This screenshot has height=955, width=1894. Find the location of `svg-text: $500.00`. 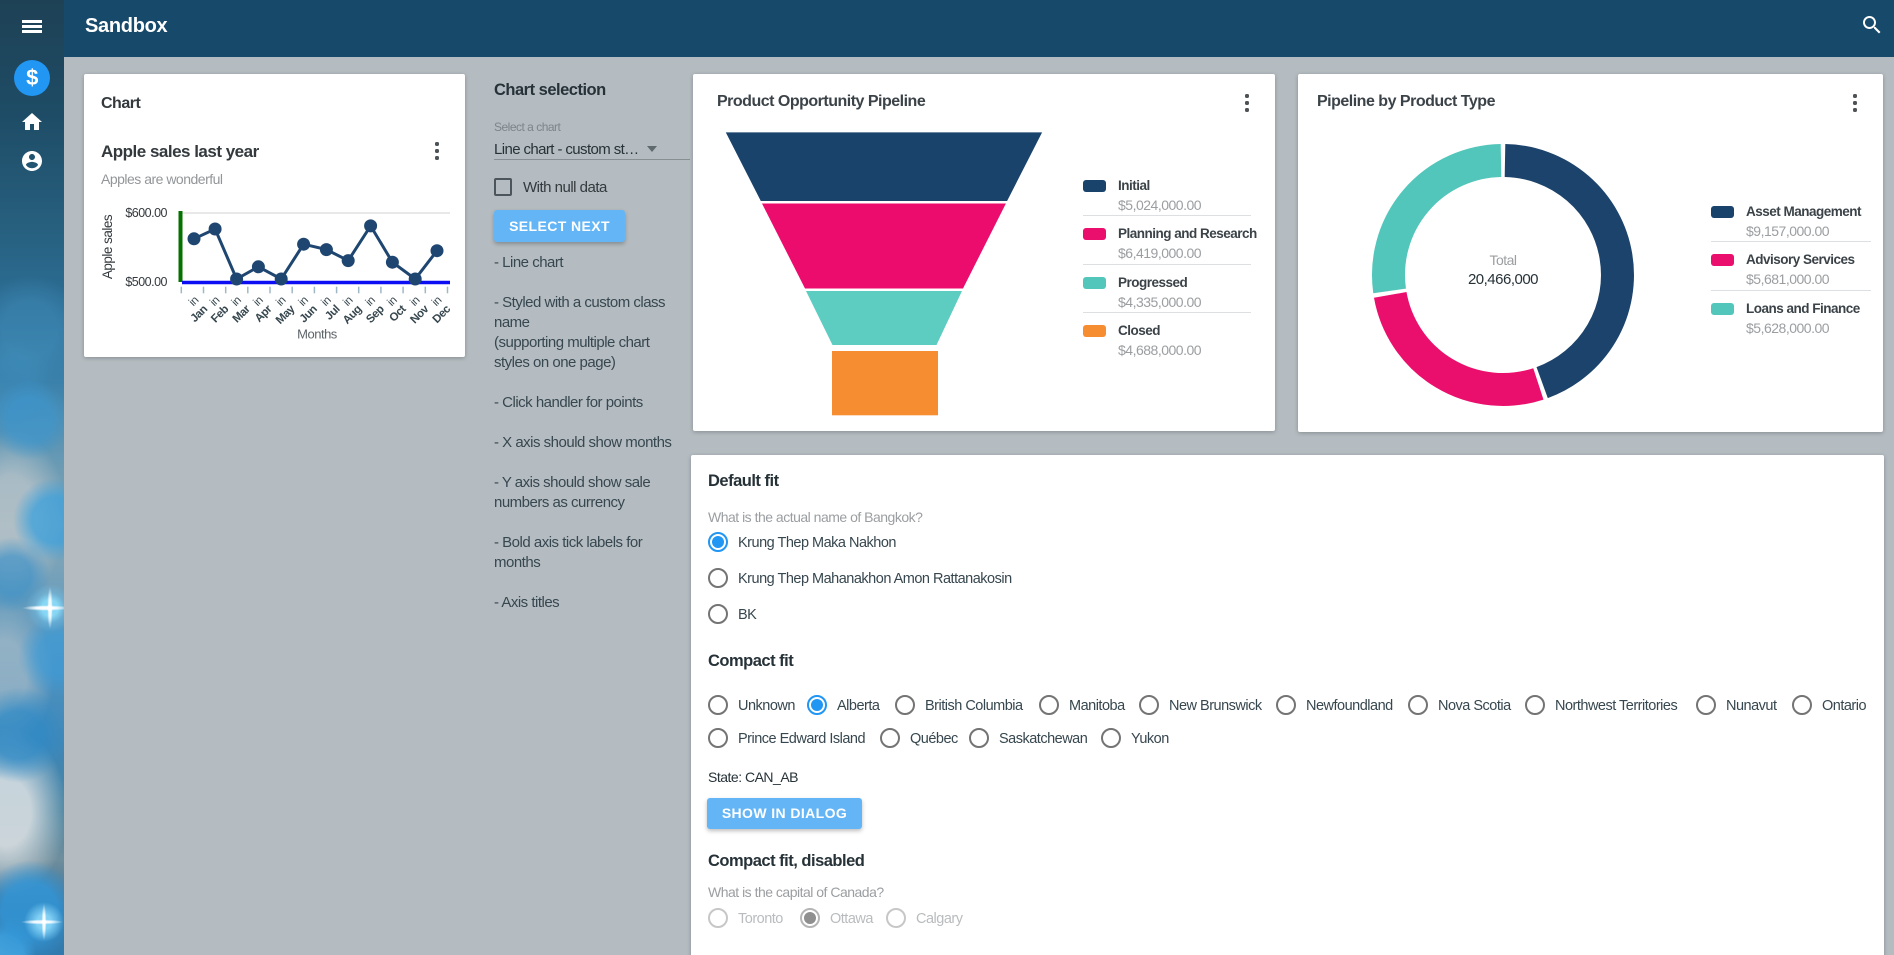

svg-text: $500.00 is located at coordinates (146, 282).